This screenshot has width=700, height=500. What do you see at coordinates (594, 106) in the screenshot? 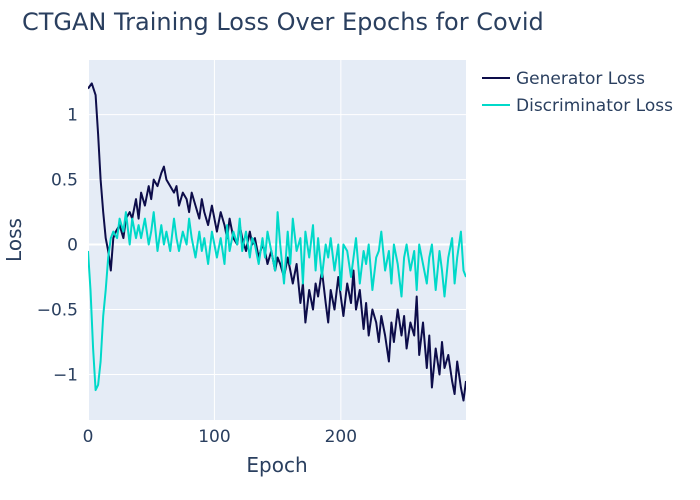
I see `legend-label: Discriminator Loss` at bounding box center [594, 106].